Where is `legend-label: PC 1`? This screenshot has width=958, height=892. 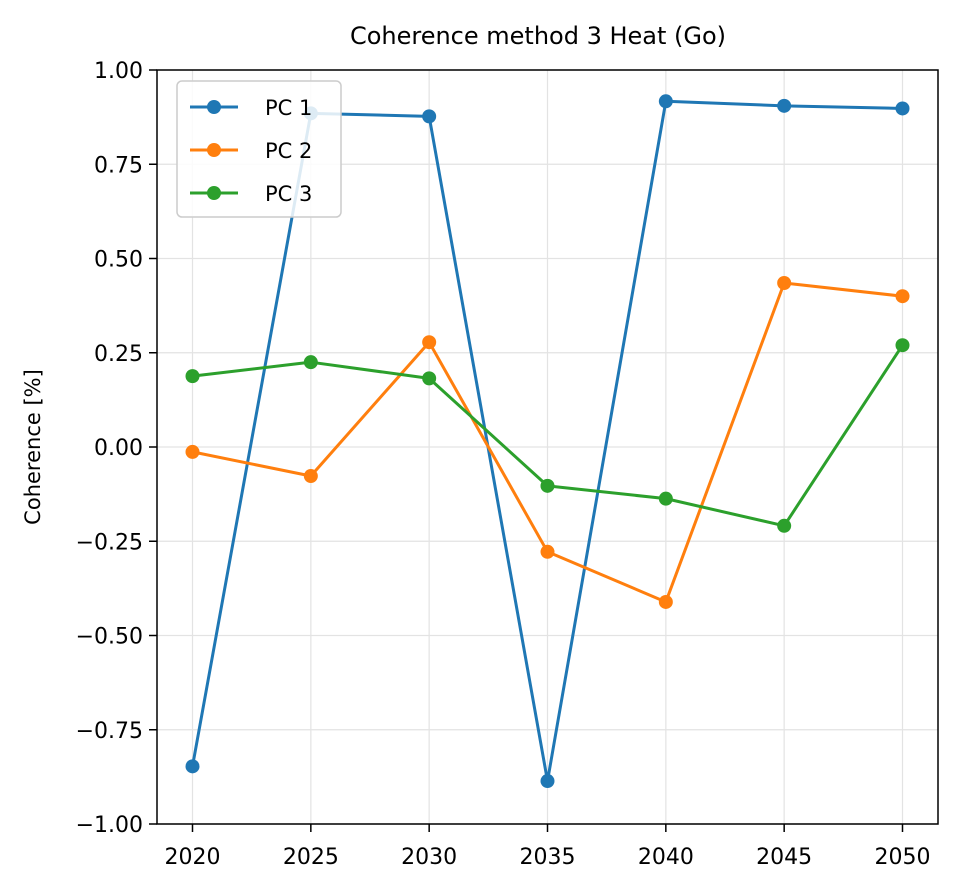 legend-label: PC 1 is located at coordinates (288, 108).